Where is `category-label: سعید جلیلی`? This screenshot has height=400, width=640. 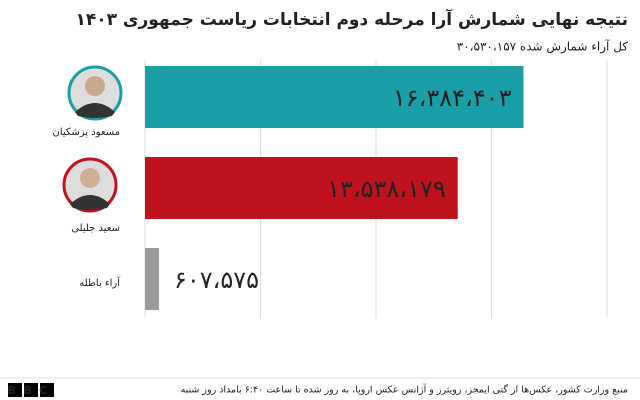 category-label: سعید جلیلی is located at coordinates (95, 228).